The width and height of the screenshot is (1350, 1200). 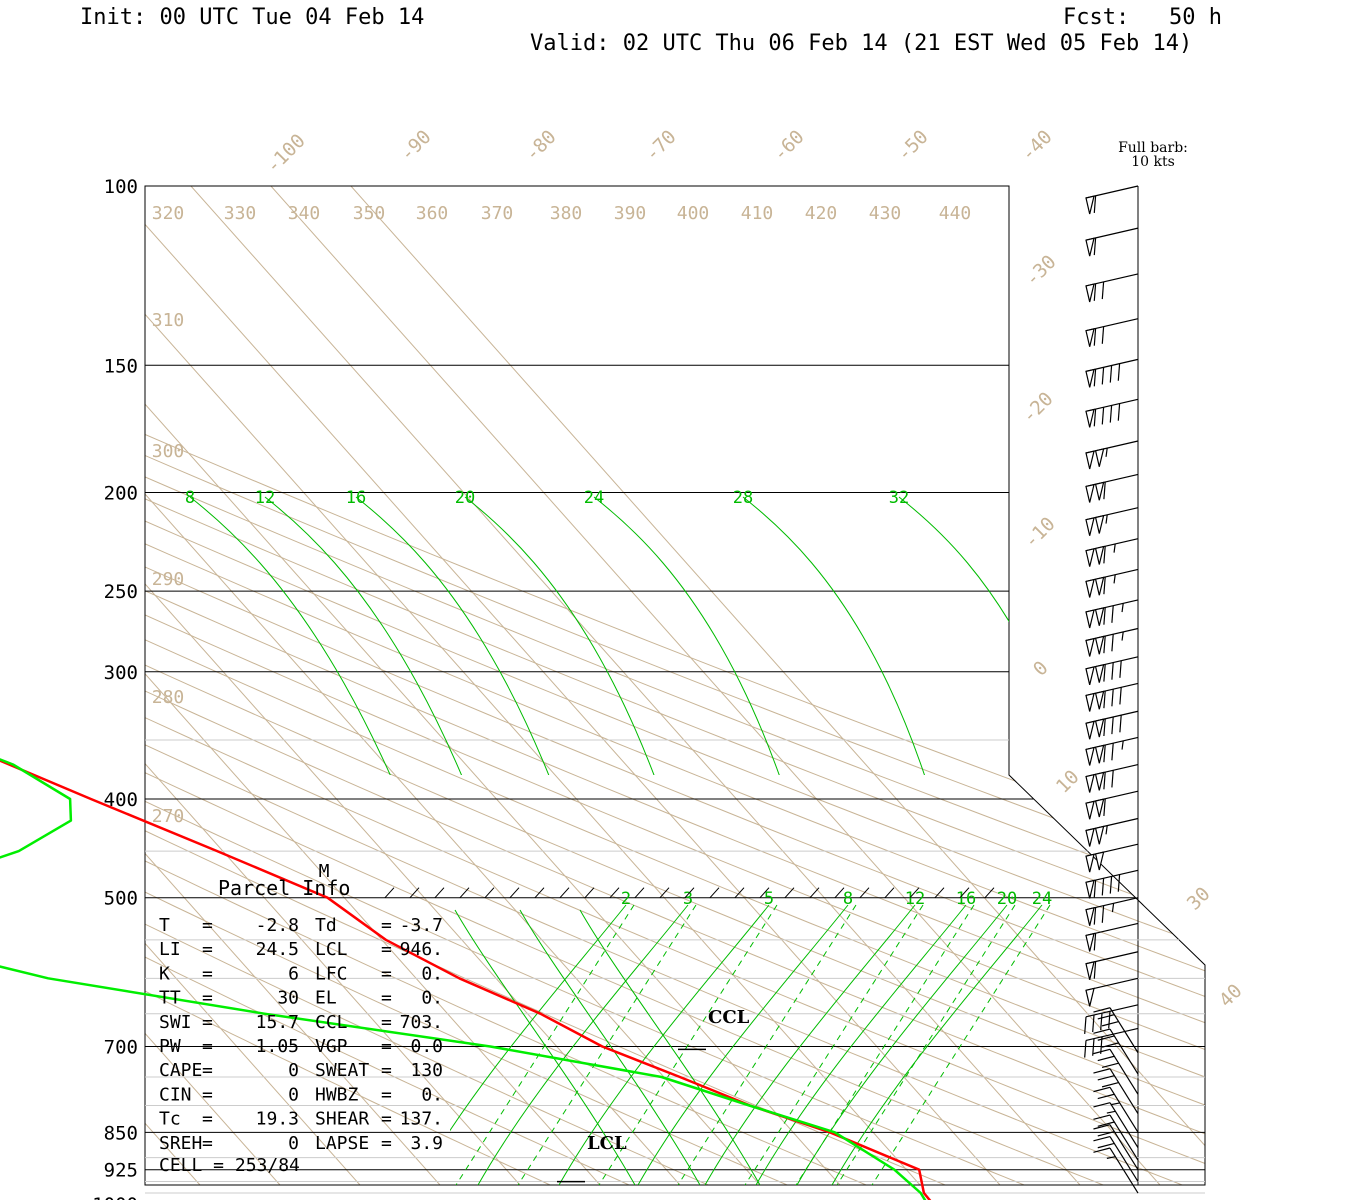 I want to click on moist-adiabat-label: 16, so click(x=356, y=498).